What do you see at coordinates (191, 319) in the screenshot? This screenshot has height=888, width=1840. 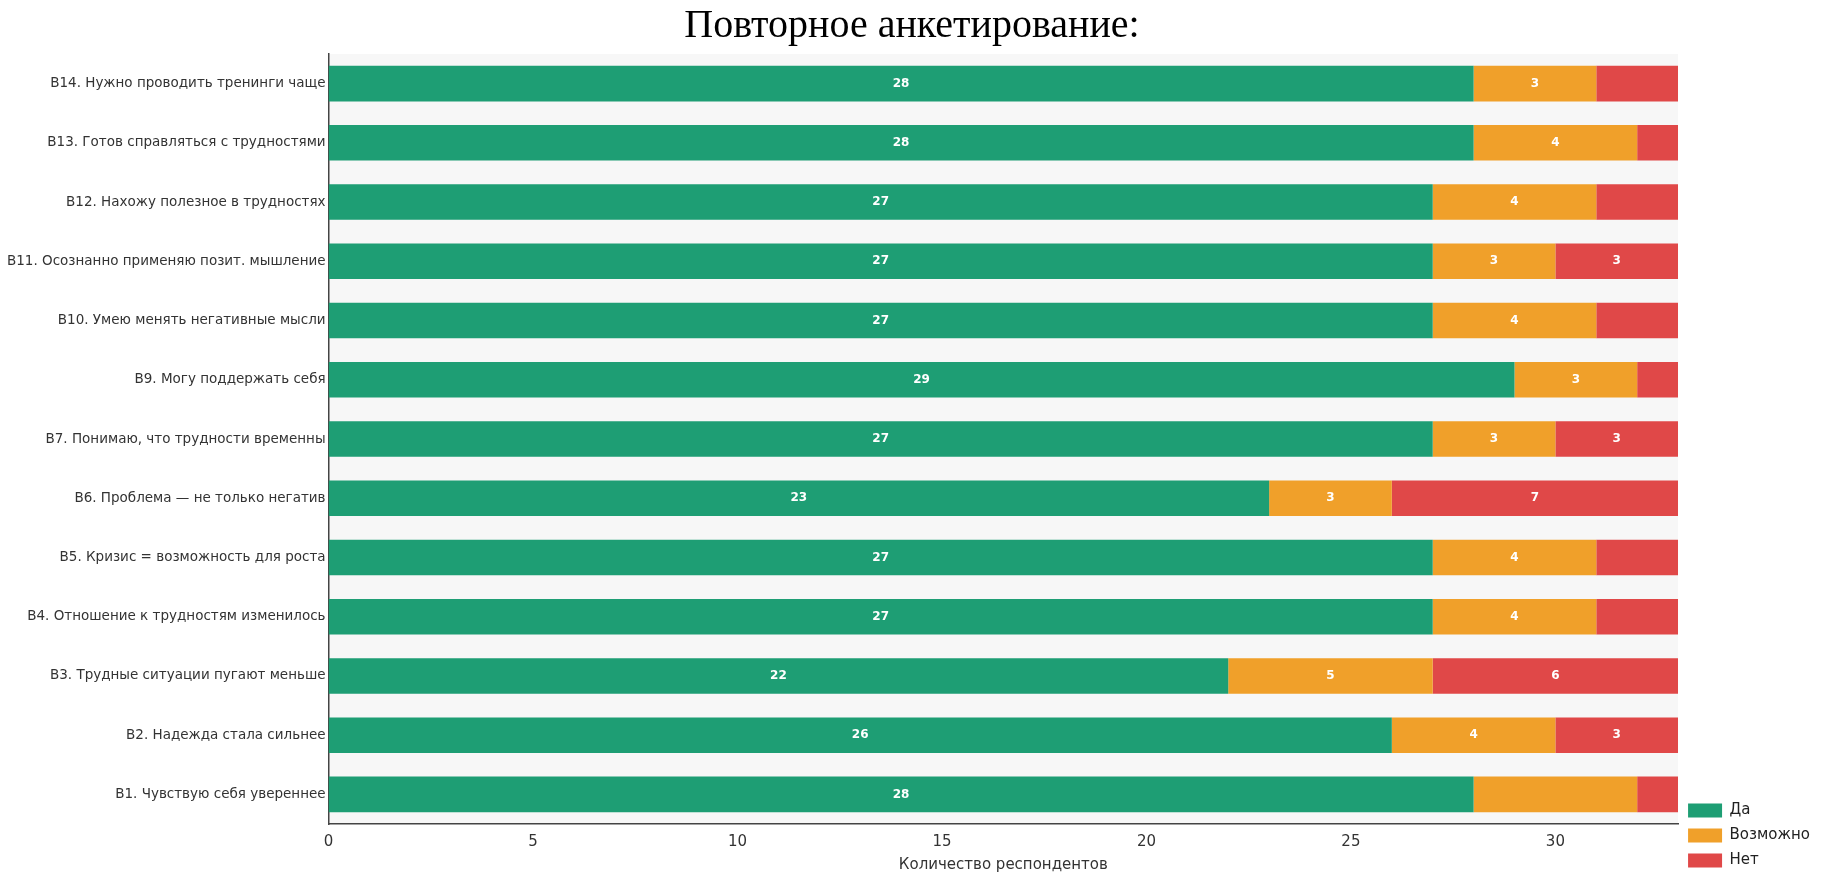 I see `y-tick-label: B10. Умею менять негативные мысли` at bounding box center [191, 319].